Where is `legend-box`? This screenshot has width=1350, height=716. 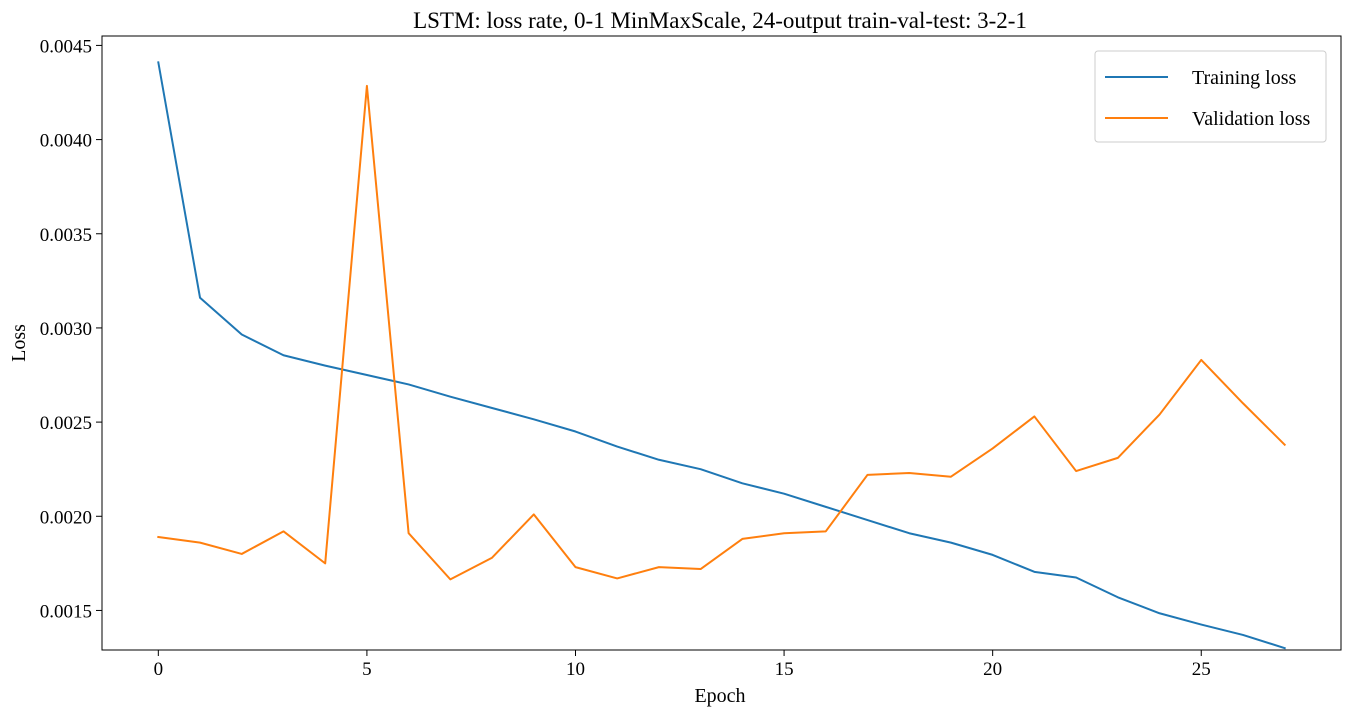 legend-box is located at coordinates (1210, 96).